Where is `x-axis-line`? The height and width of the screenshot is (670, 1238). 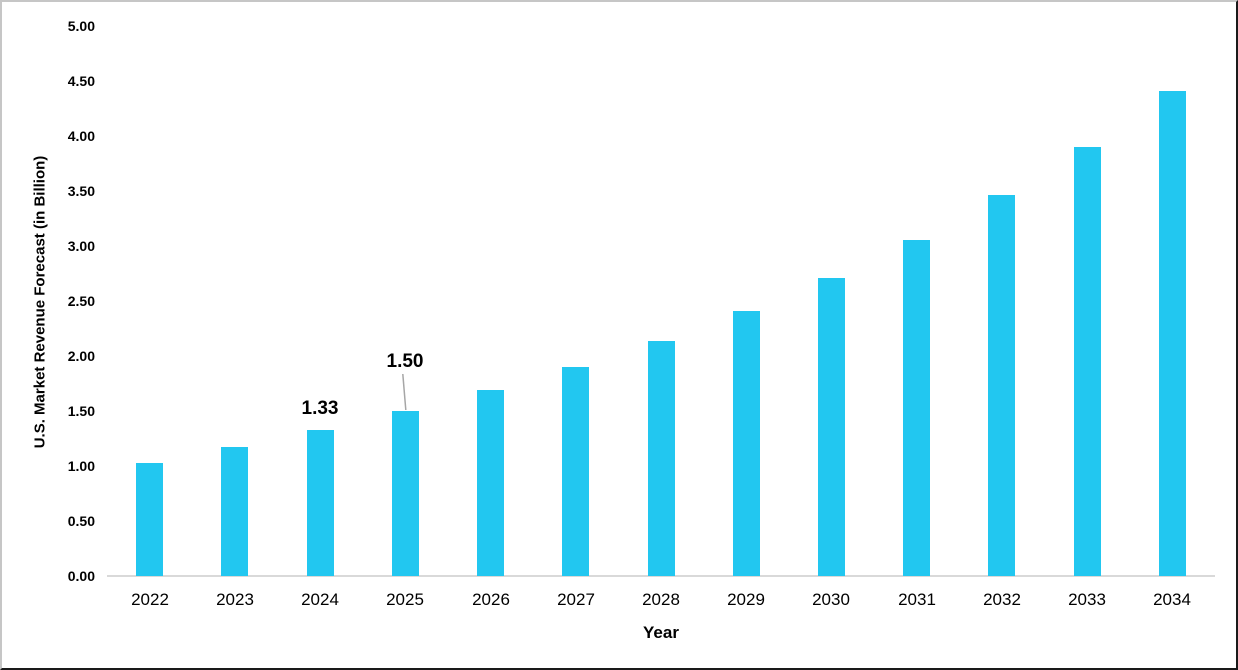
x-axis-line is located at coordinates (661, 576).